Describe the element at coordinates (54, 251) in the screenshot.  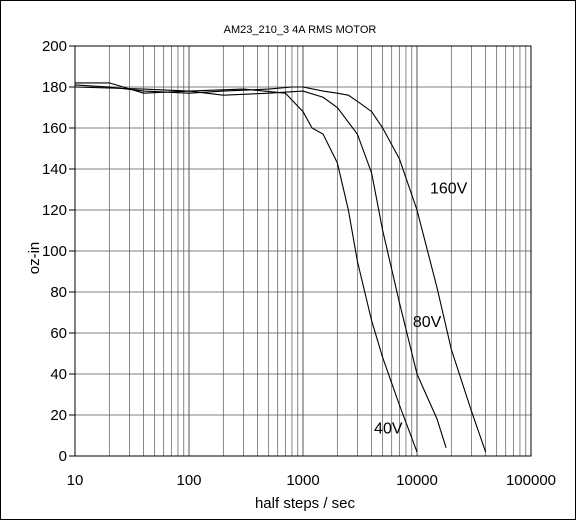
I see `y-tick-label: 100` at that location.